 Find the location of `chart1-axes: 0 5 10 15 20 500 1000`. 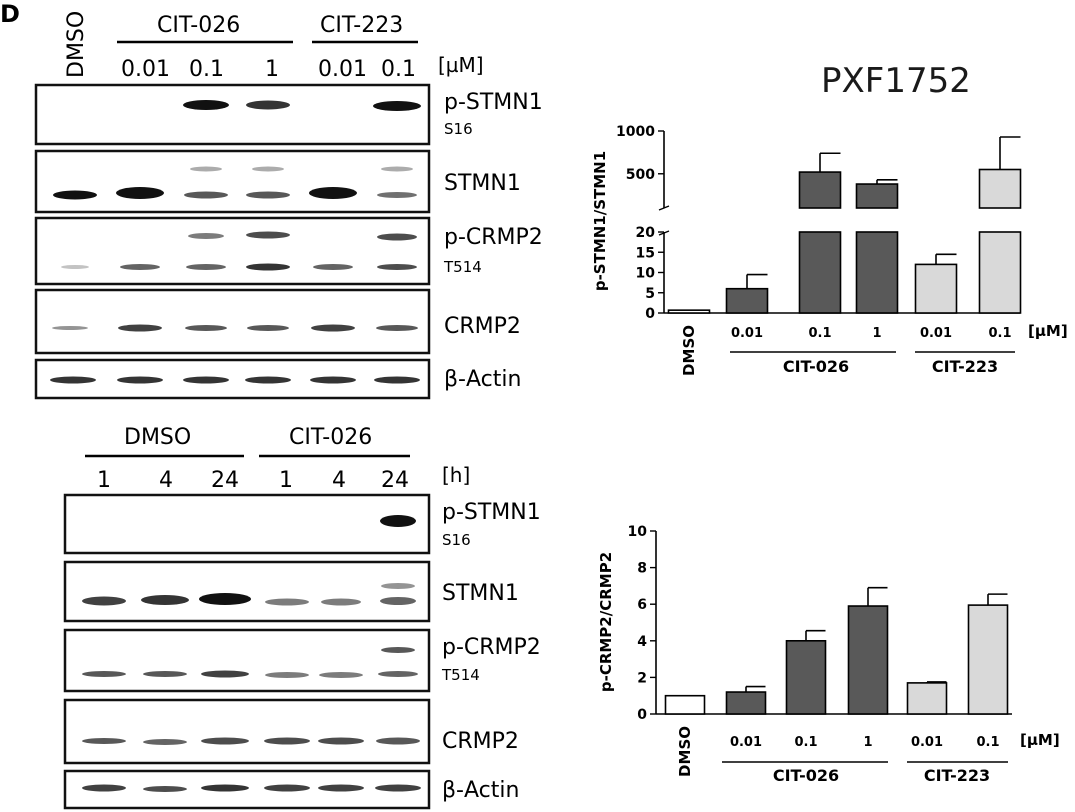

chart1-axes: 0 5 10 15 20 500 1000 is located at coordinates (818, 223).